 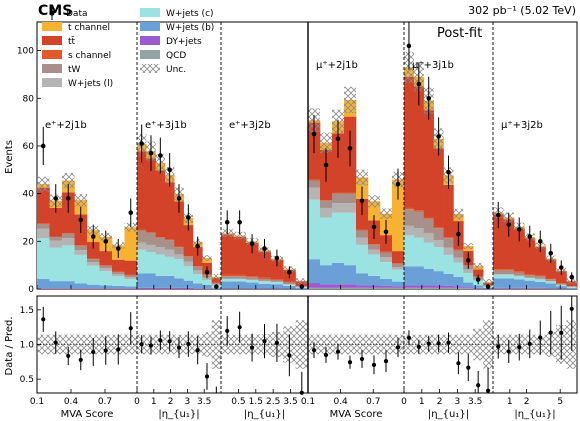 What do you see at coordinates (176, 70) in the screenshot?
I see `legend-label-unc: Unc.` at bounding box center [176, 70].